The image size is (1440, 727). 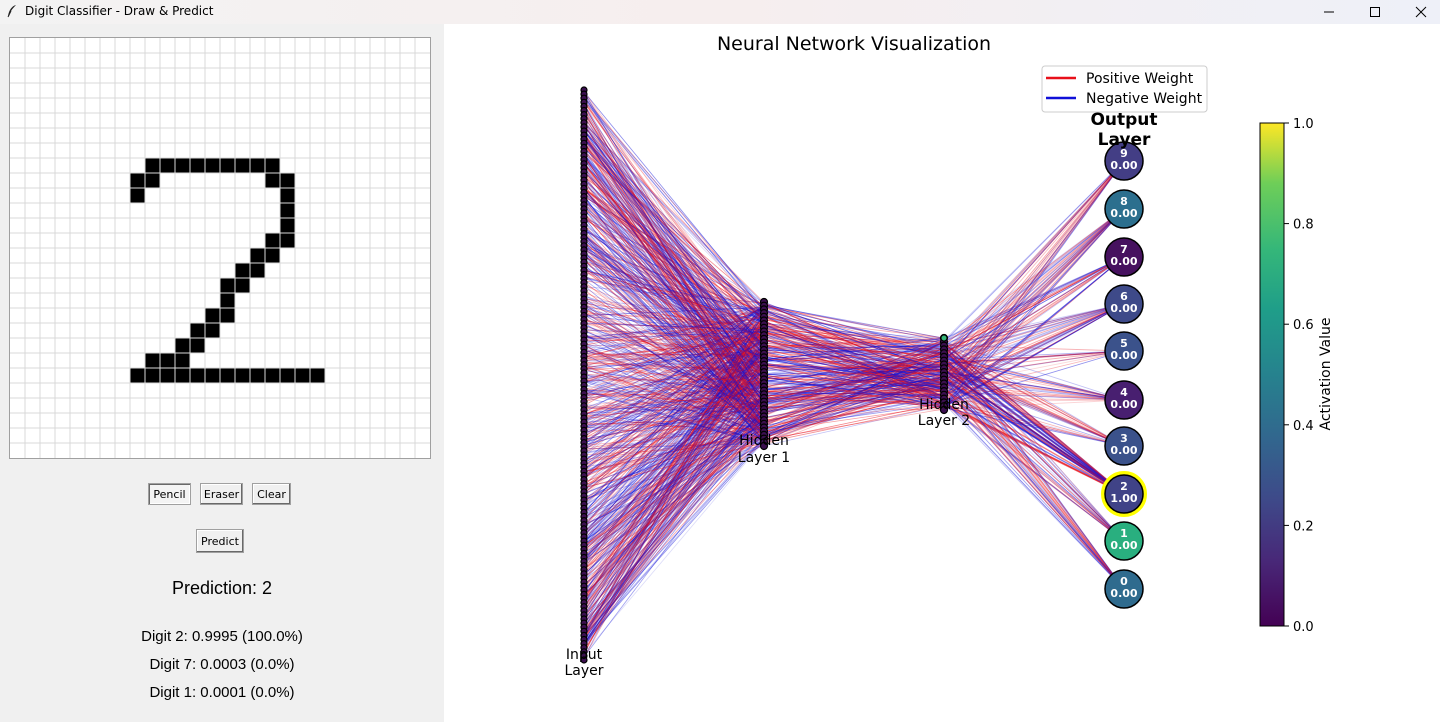 I want to click on maximize-icon, so click(x=1375, y=12).